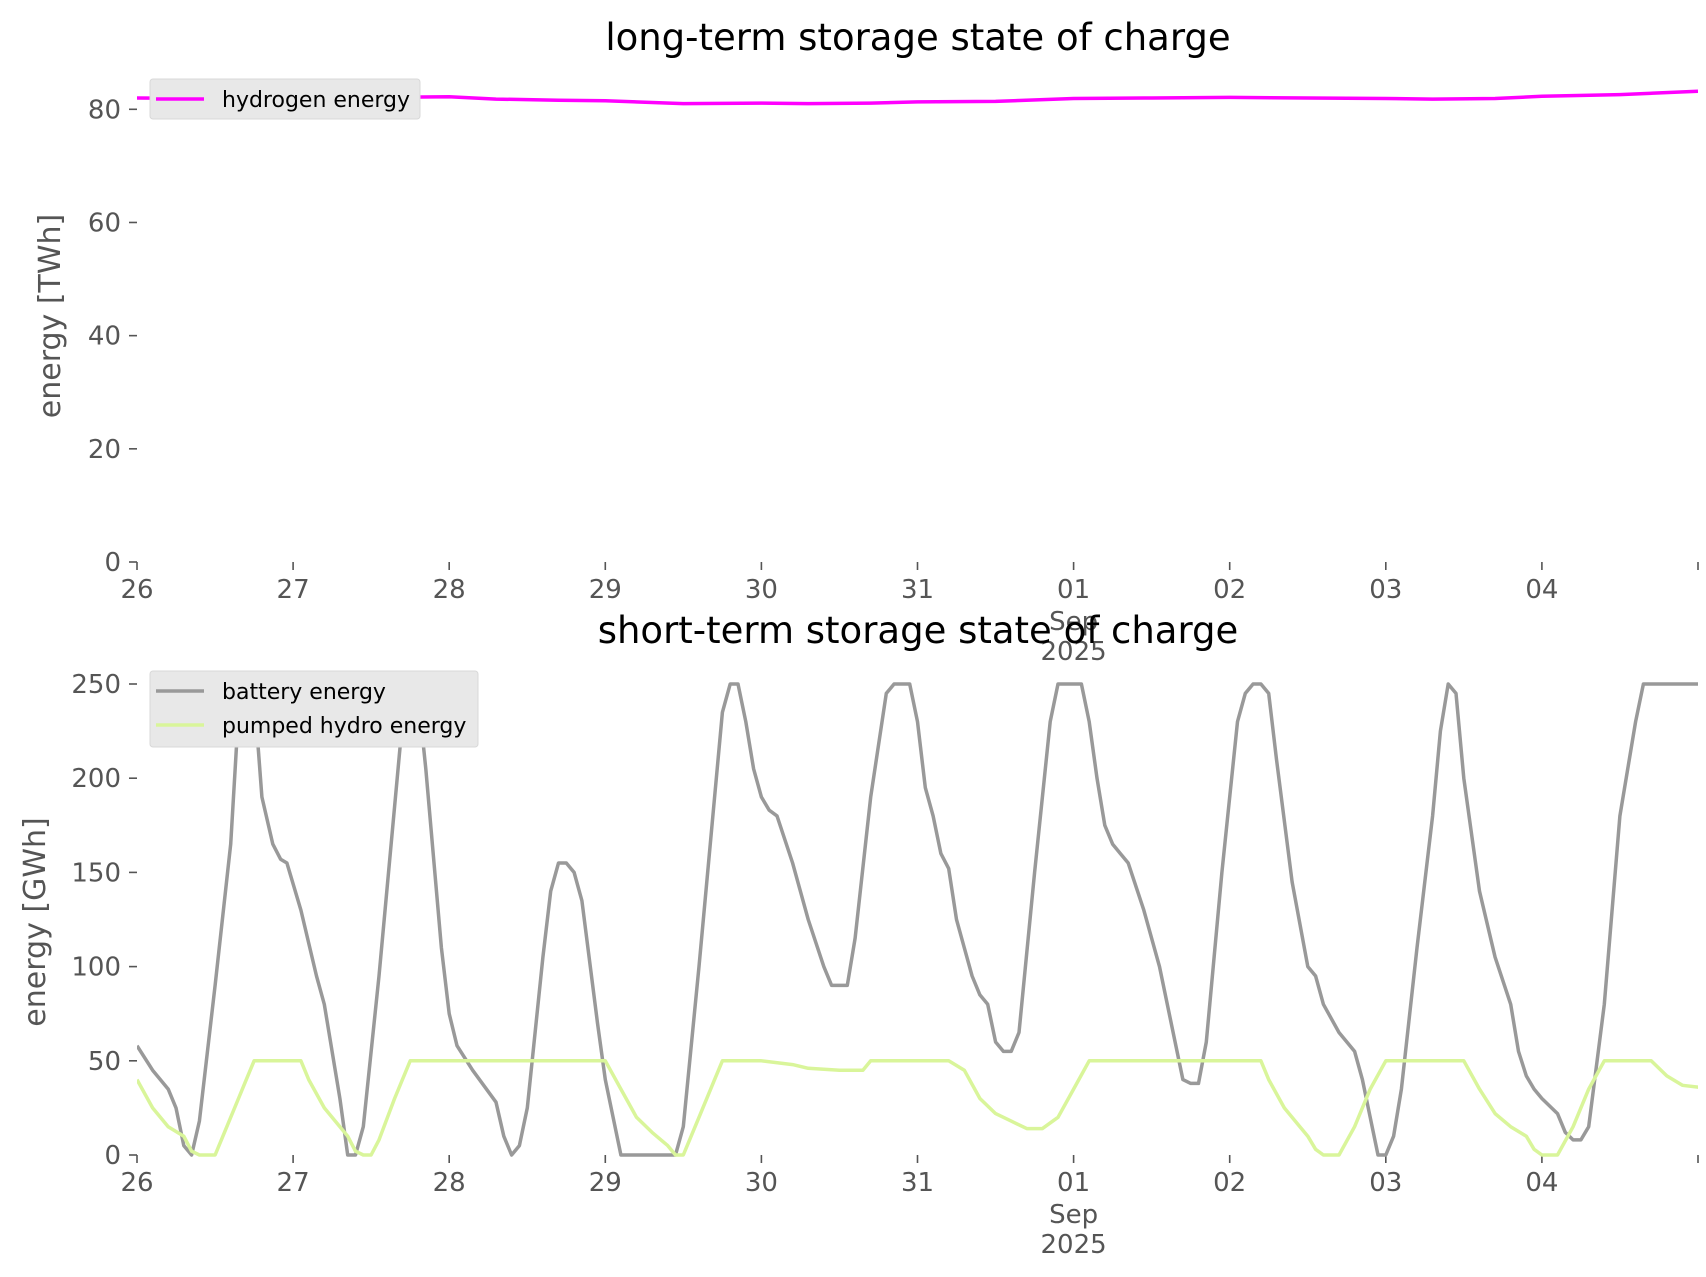 This screenshot has width=1706, height=1277. What do you see at coordinates (104, 450) in the screenshot?
I see `y-tick-label: 20` at bounding box center [104, 450].